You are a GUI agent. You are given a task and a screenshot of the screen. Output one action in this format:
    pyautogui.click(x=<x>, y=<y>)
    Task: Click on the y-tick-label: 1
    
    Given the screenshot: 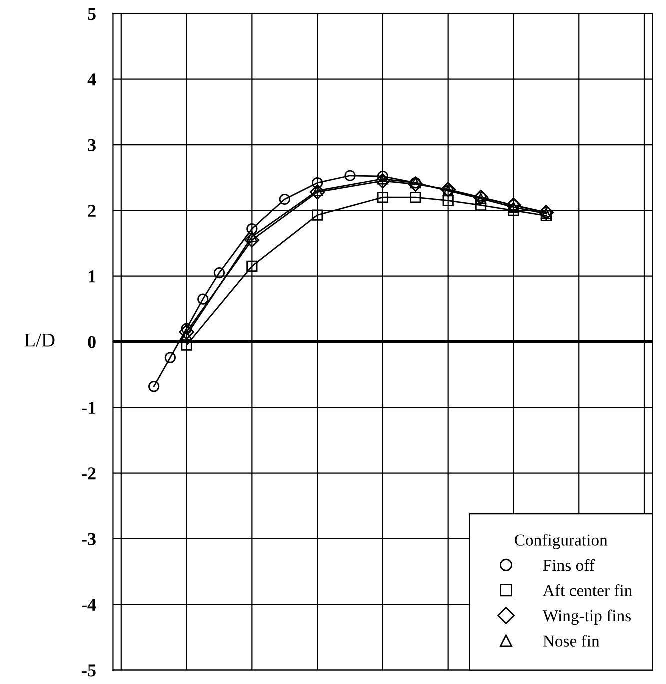 What is the action you would take?
    pyautogui.click(x=92, y=276)
    